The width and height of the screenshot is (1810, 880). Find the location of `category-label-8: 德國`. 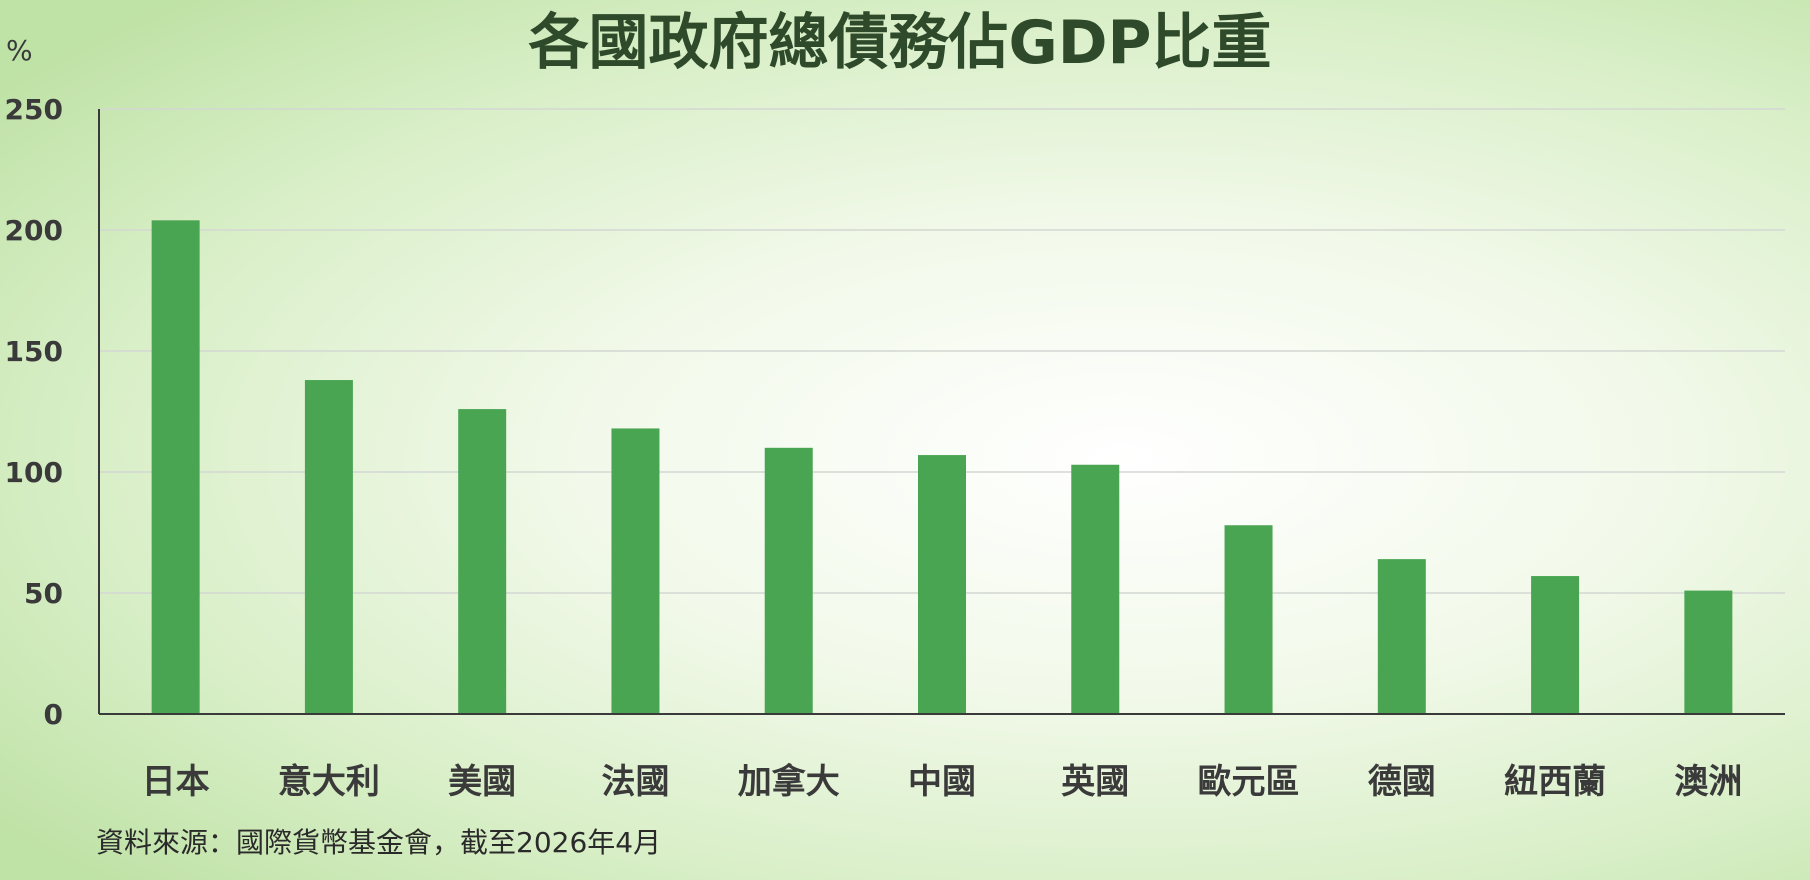

category-label-8: 德國 is located at coordinates (1402, 782).